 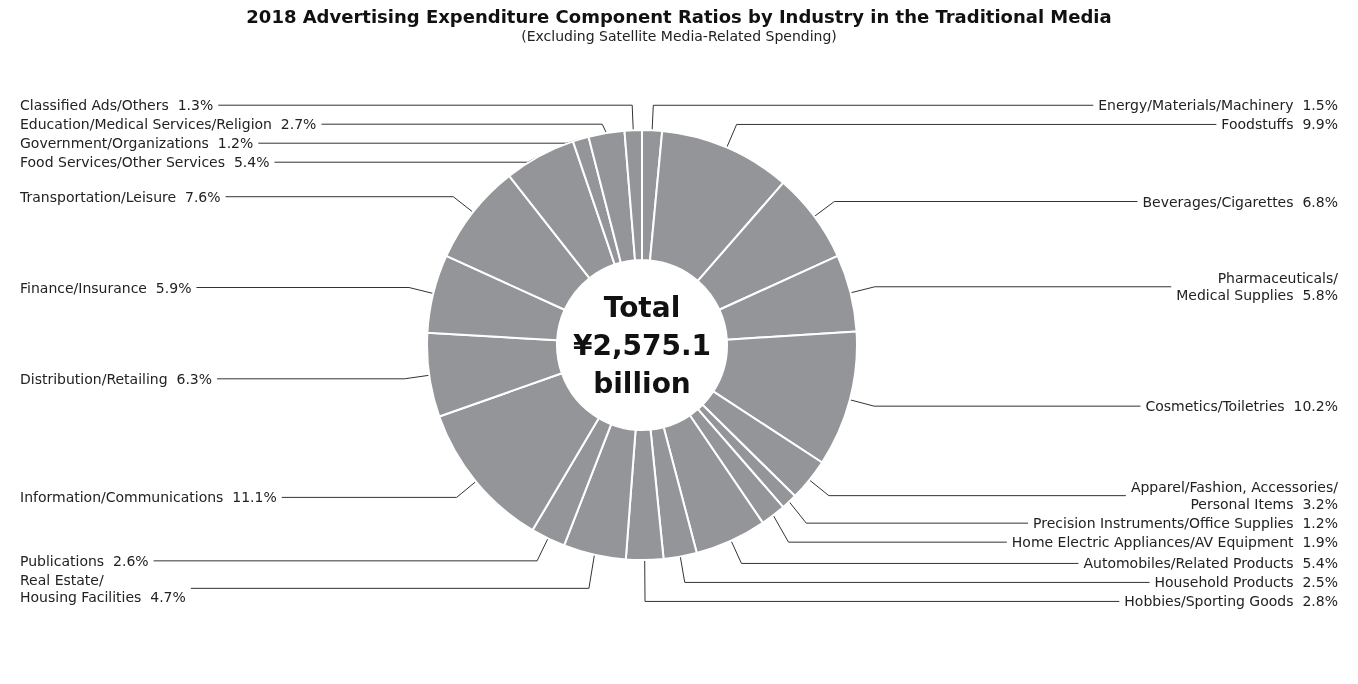 I want to click on chart-title: 2018 Advertising Expenditure Component Ratios by Industry in the Traditional Media, so click(x=679, y=16).